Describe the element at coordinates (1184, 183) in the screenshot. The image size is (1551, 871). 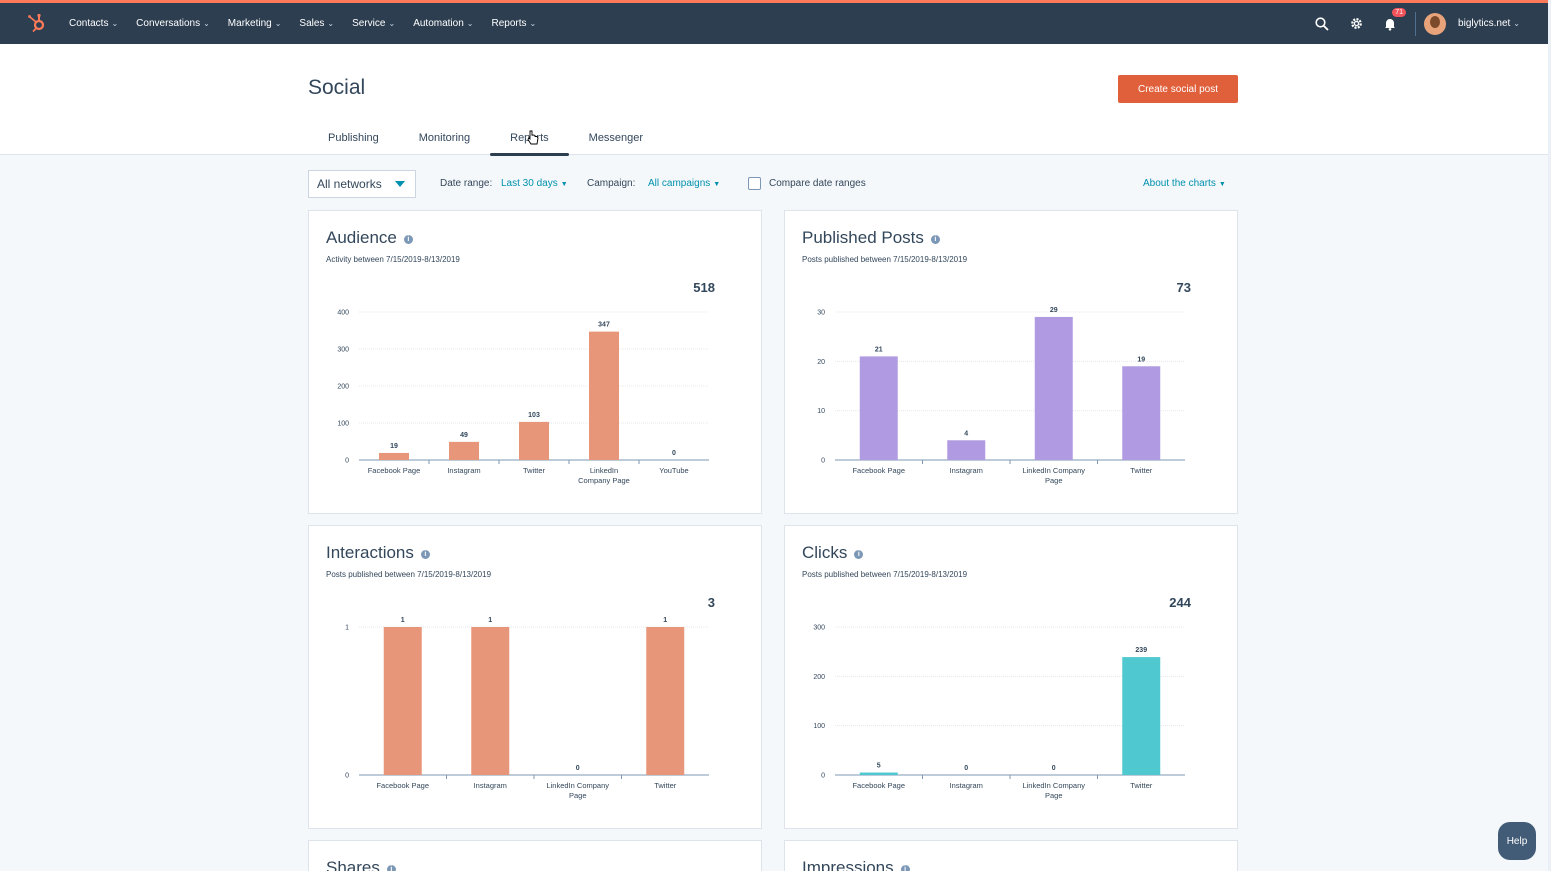
I see `about-the-charts-dropdown: About the charts ▼` at that location.